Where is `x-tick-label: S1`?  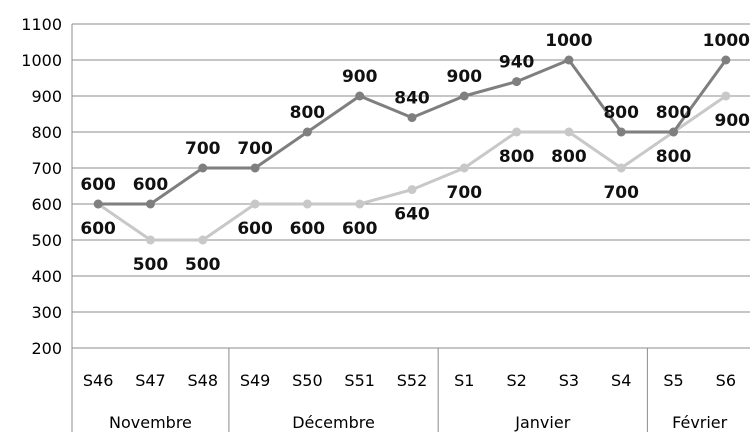 x-tick-label: S1 is located at coordinates (464, 380).